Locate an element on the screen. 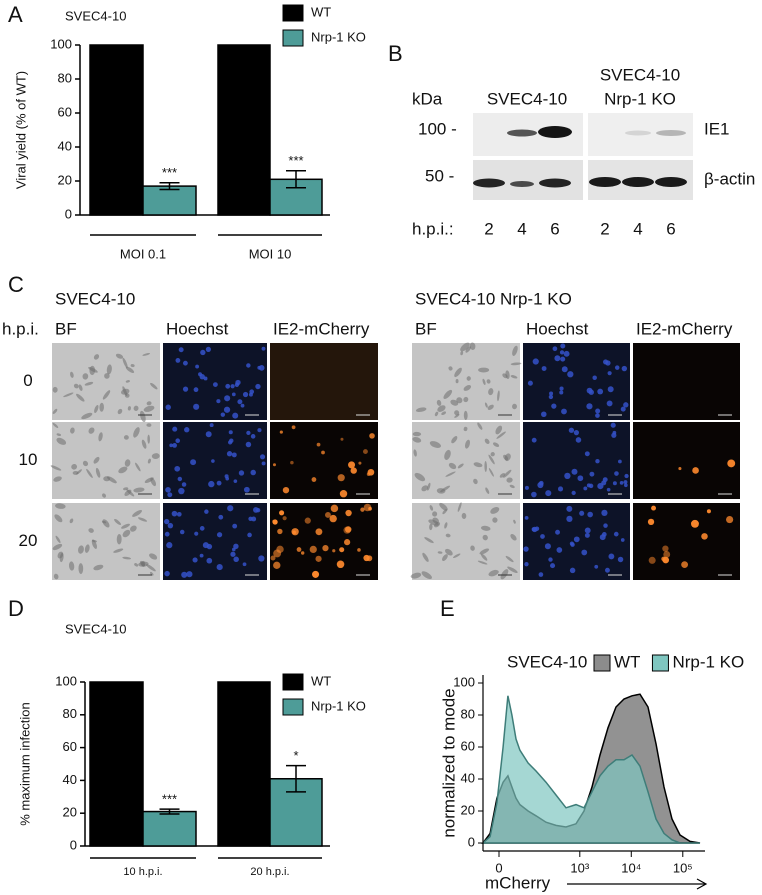  panel-title: SVEC4-10 is located at coordinates (95, 298).